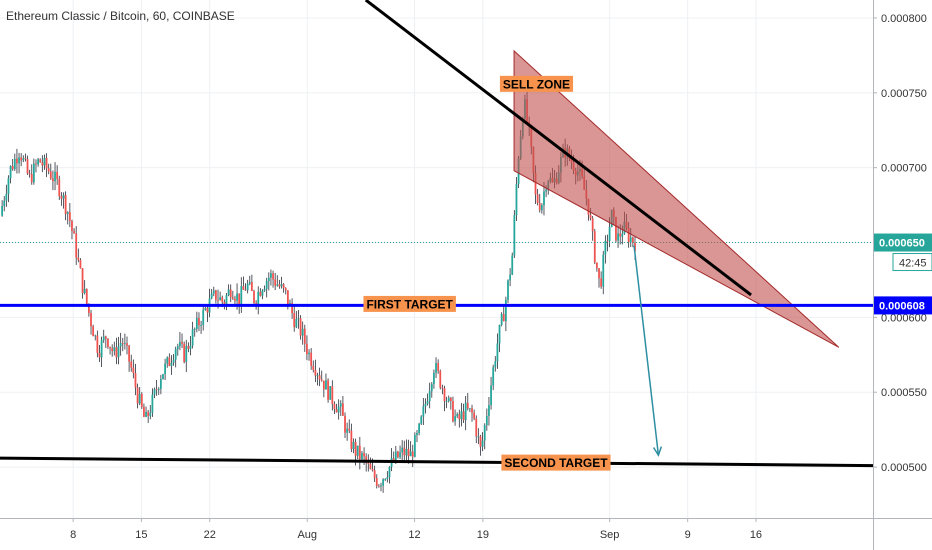 Image resolution: width=932 pixels, height=550 pixels. What do you see at coordinates (409, 303) in the screenshot?
I see `annotation-first-target: FIRST TARGET` at bounding box center [409, 303].